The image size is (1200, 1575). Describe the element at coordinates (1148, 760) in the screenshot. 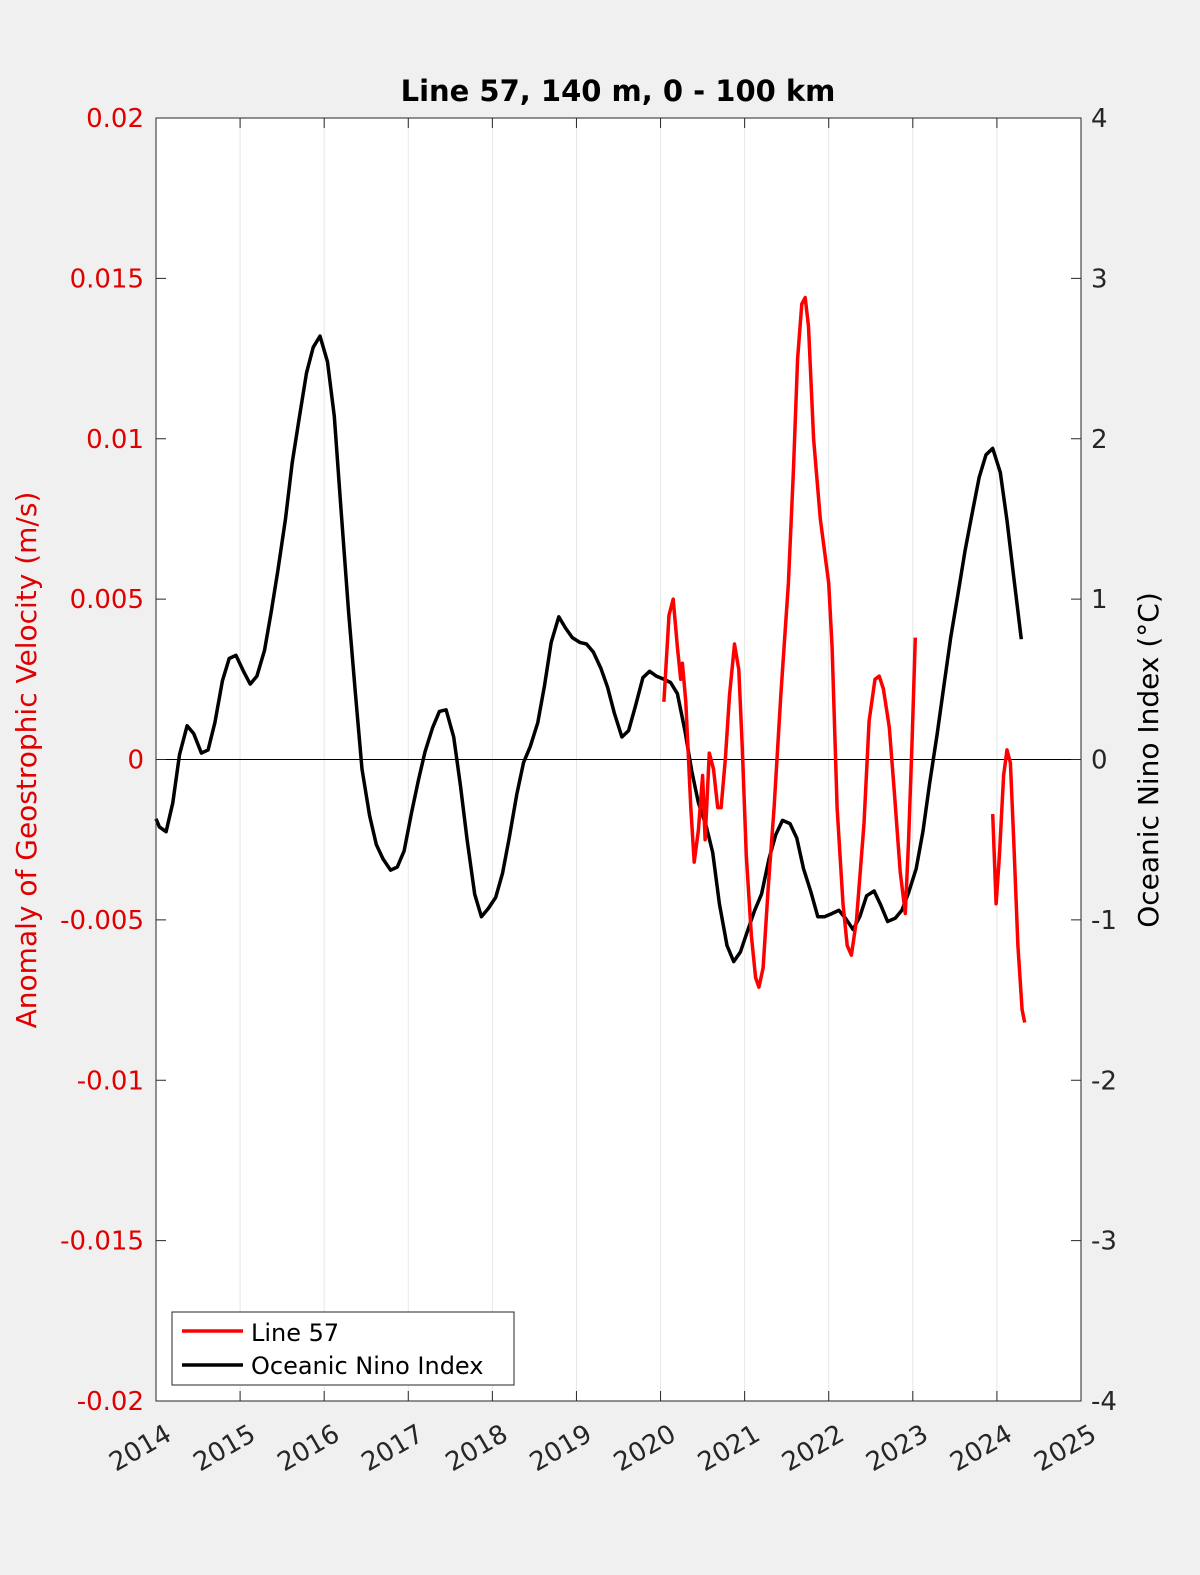

I see `y-axis-right-label: Oceanic Nino Index (°C)` at that location.